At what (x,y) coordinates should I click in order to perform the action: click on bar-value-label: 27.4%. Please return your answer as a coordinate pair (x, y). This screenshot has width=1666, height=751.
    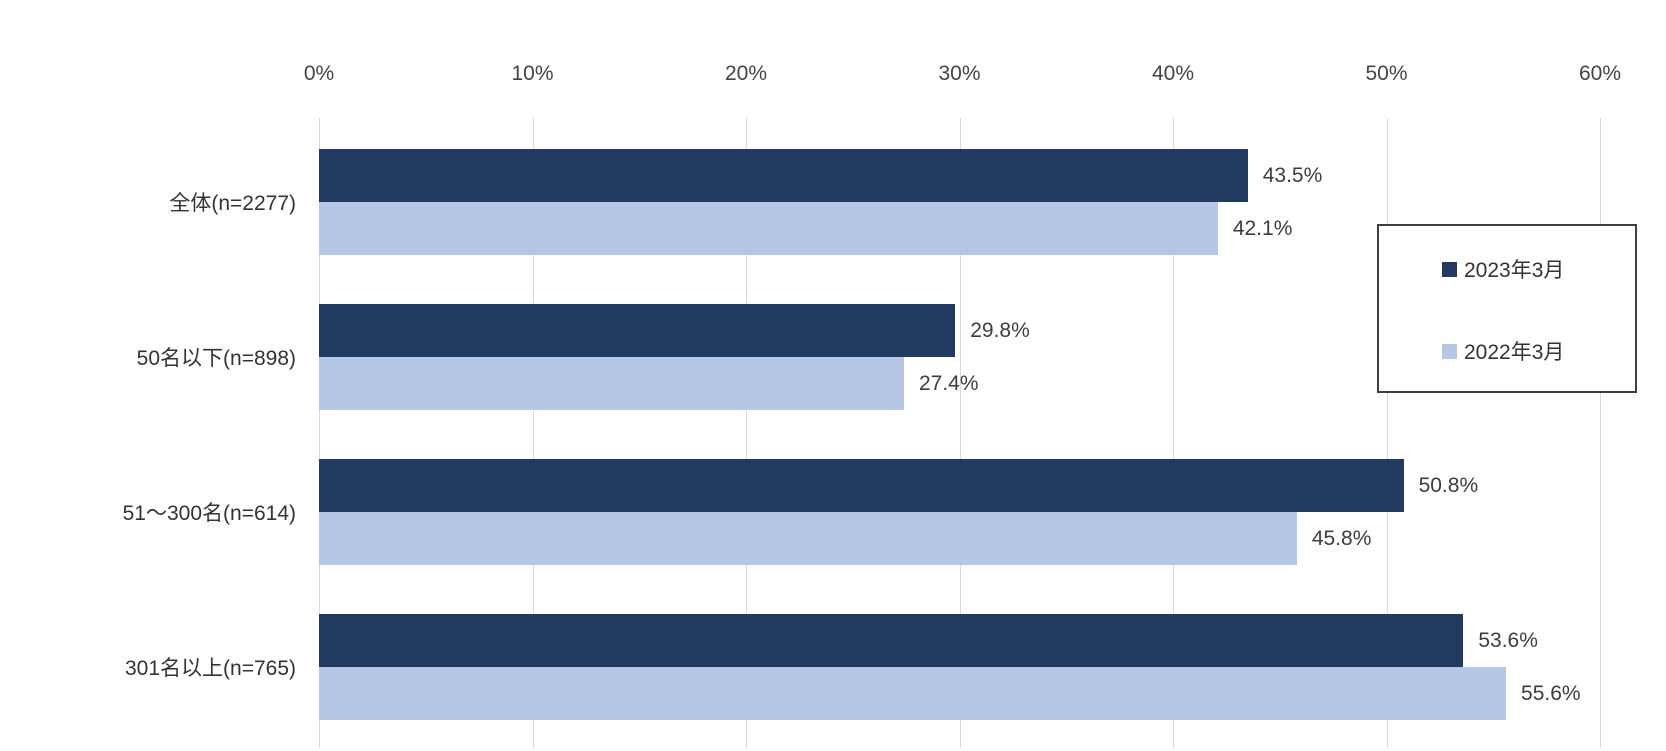
    Looking at the image, I should click on (948, 383).